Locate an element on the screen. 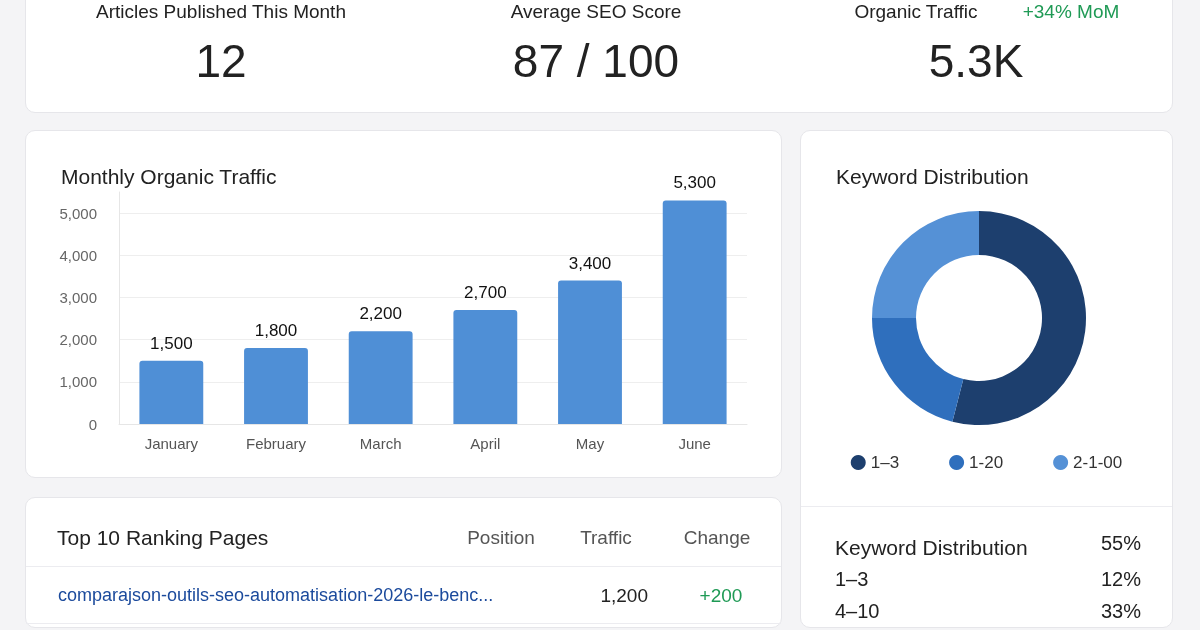 The image size is (1200, 630). chart-title: Keyword Distribution is located at coordinates (932, 176).